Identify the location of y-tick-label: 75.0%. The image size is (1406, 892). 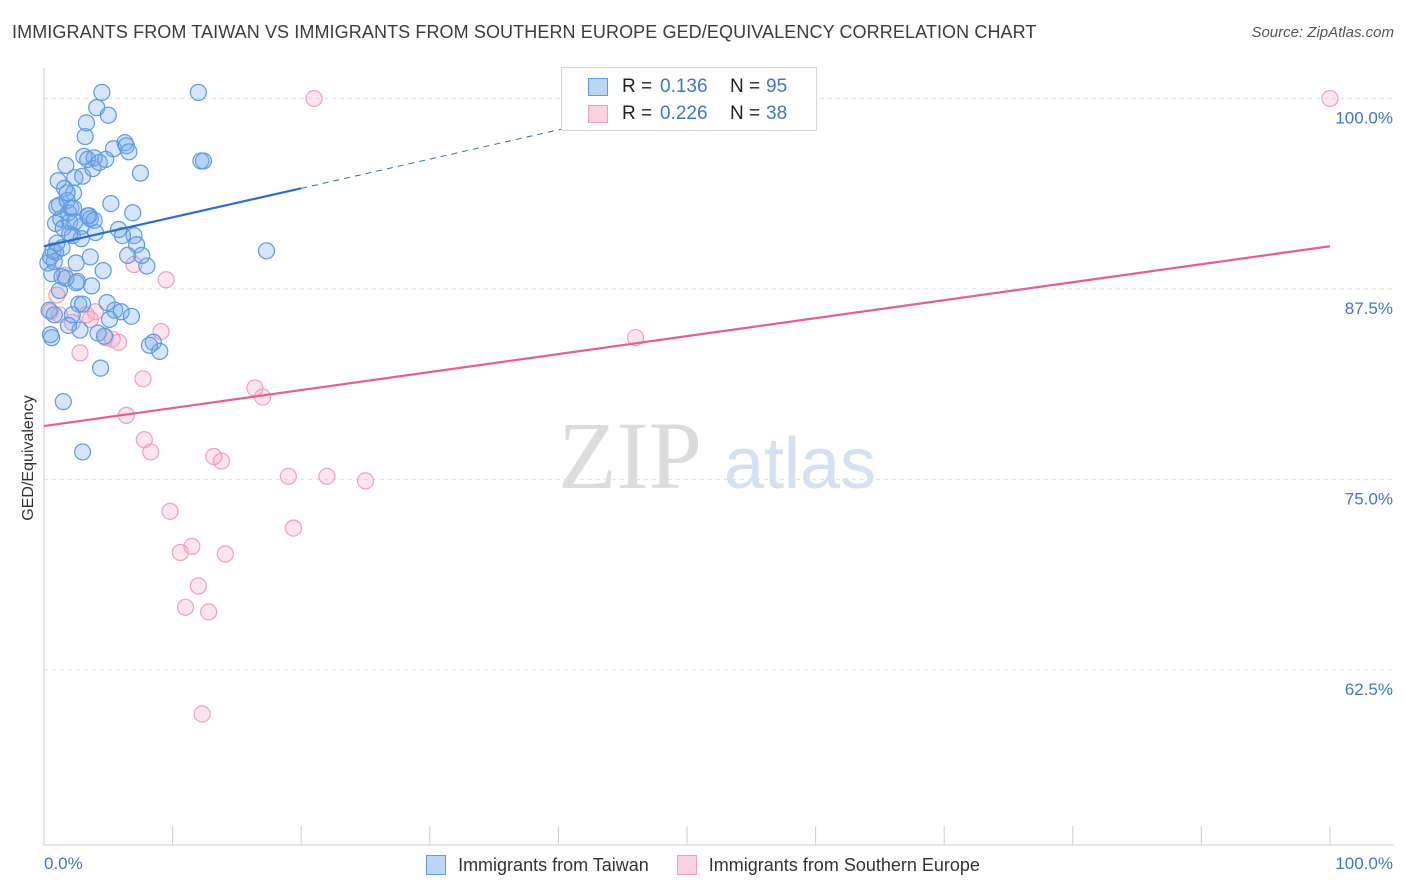
(1369, 498).